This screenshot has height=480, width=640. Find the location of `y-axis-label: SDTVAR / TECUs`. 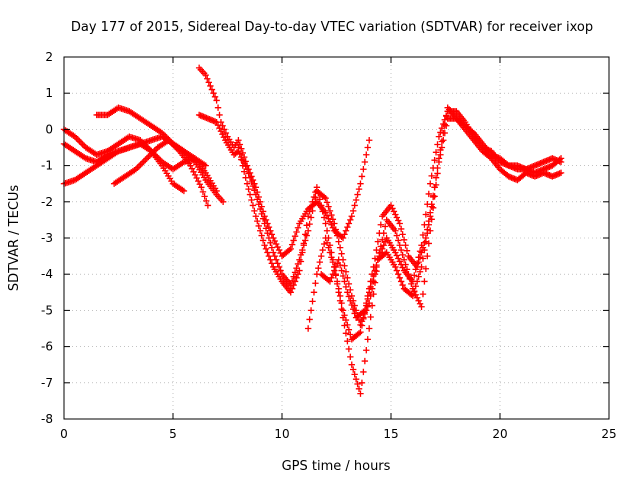

y-axis-label: SDTVAR / TECUs is located at coordinates (14, 238).